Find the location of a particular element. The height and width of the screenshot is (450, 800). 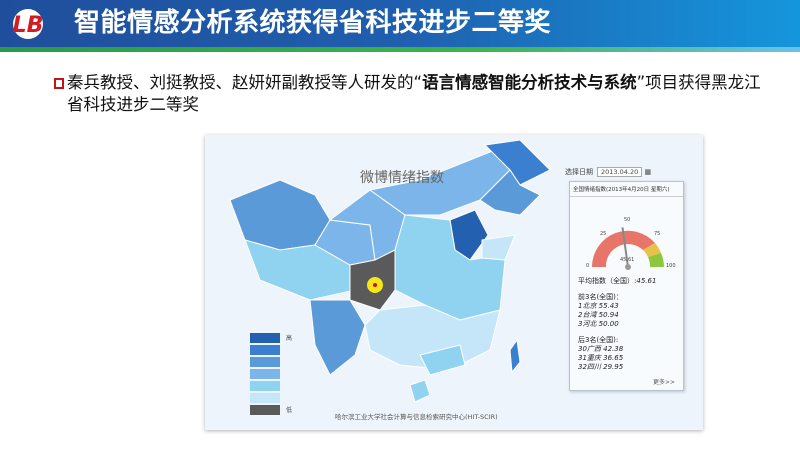

gauge-50: 50 is located at coordinates (627, 220).